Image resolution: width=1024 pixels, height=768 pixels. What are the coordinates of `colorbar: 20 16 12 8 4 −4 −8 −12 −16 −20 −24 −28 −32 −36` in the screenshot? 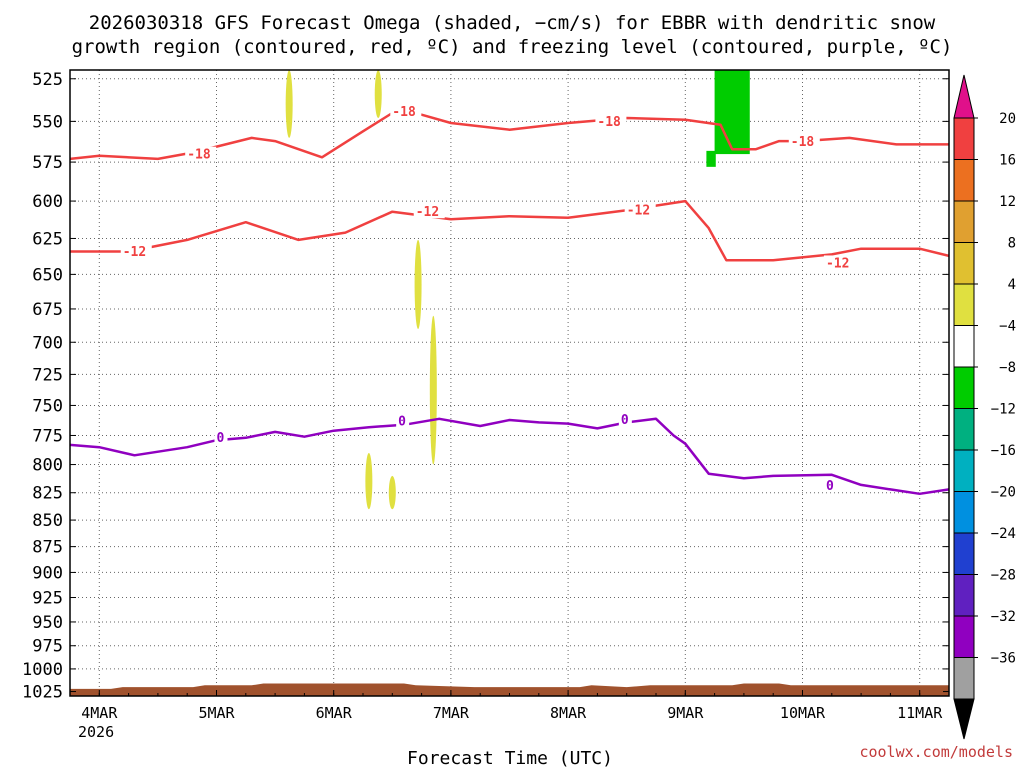 It's located at (984, 407).